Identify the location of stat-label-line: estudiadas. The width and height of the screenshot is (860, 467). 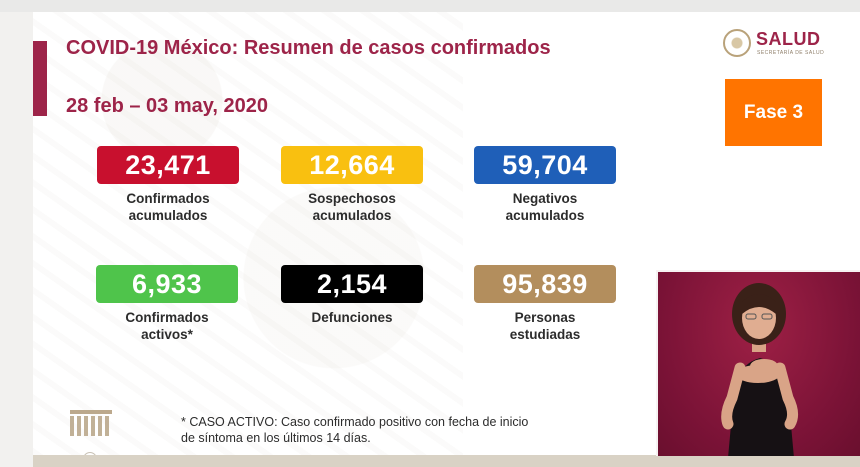
(545, 334).